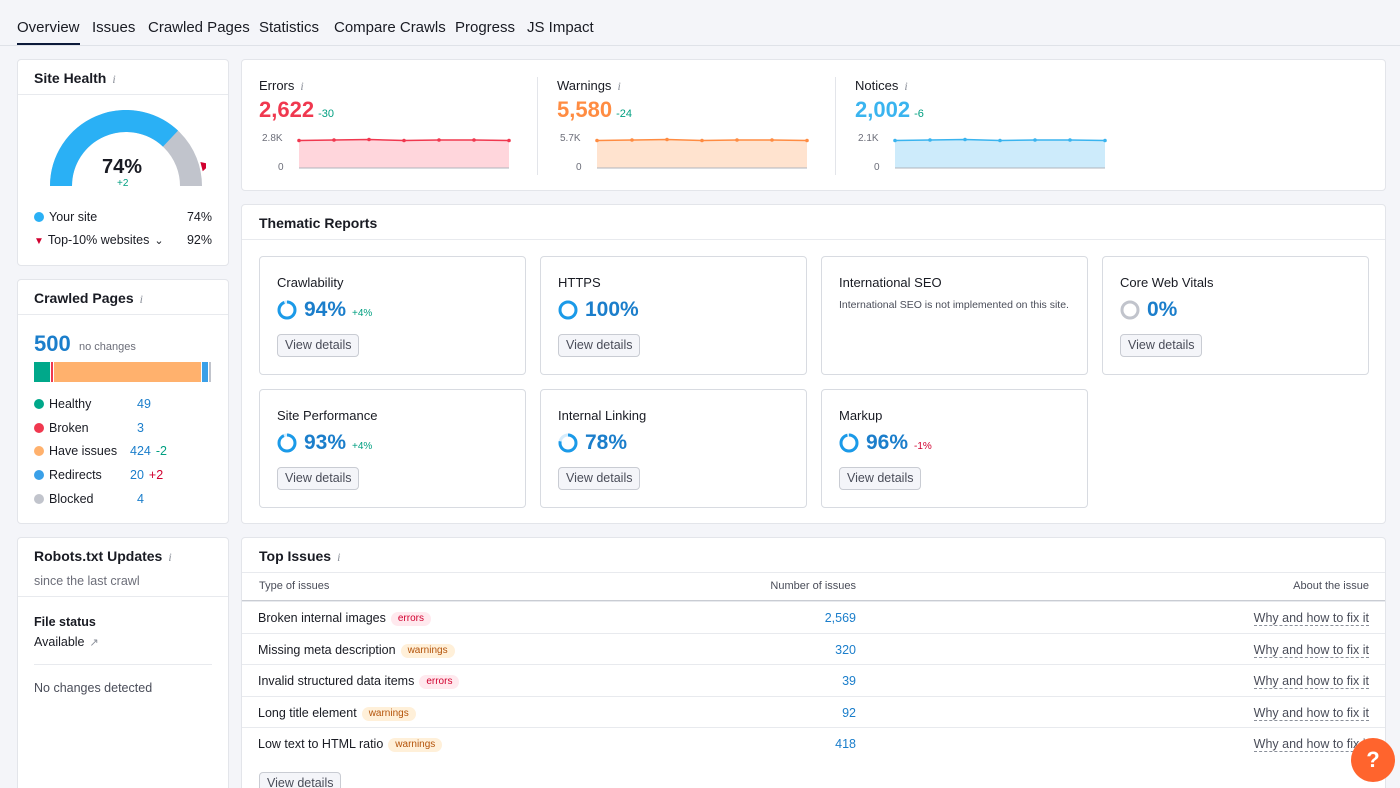 This screenshot has width=1400, height=788. What do you see at coordinates (140, 427) in the screenshot?
I see `crawled-row-value: 3` at bounding box center [140, 427].